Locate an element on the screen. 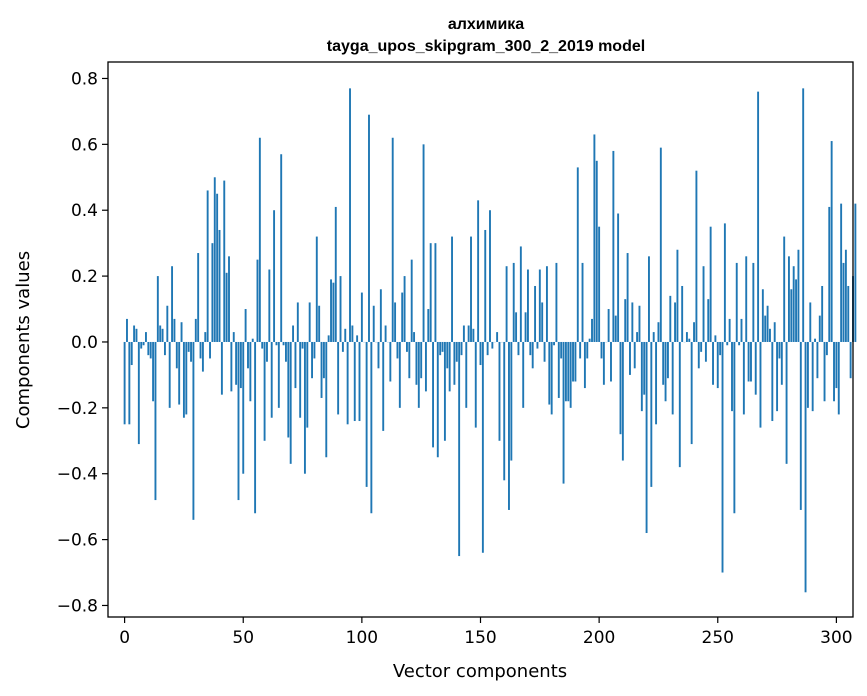 The width and height of the screenshot is (867, 696). chart-subtitle: tayga_upos_skipgram_300_2_2019 model is located at coordinates (486, 46).